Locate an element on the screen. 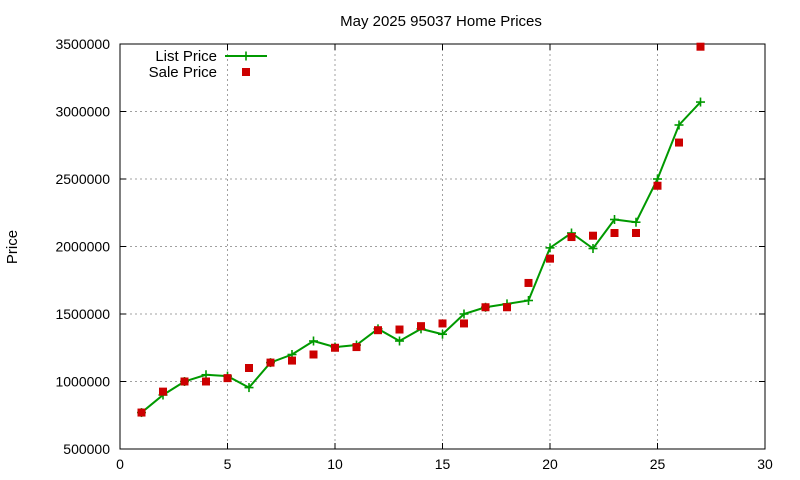 Image resolution: width=800 pixels, height=480 pixels. y-tick-label: 3500000 is located at coordinates (82, 44).